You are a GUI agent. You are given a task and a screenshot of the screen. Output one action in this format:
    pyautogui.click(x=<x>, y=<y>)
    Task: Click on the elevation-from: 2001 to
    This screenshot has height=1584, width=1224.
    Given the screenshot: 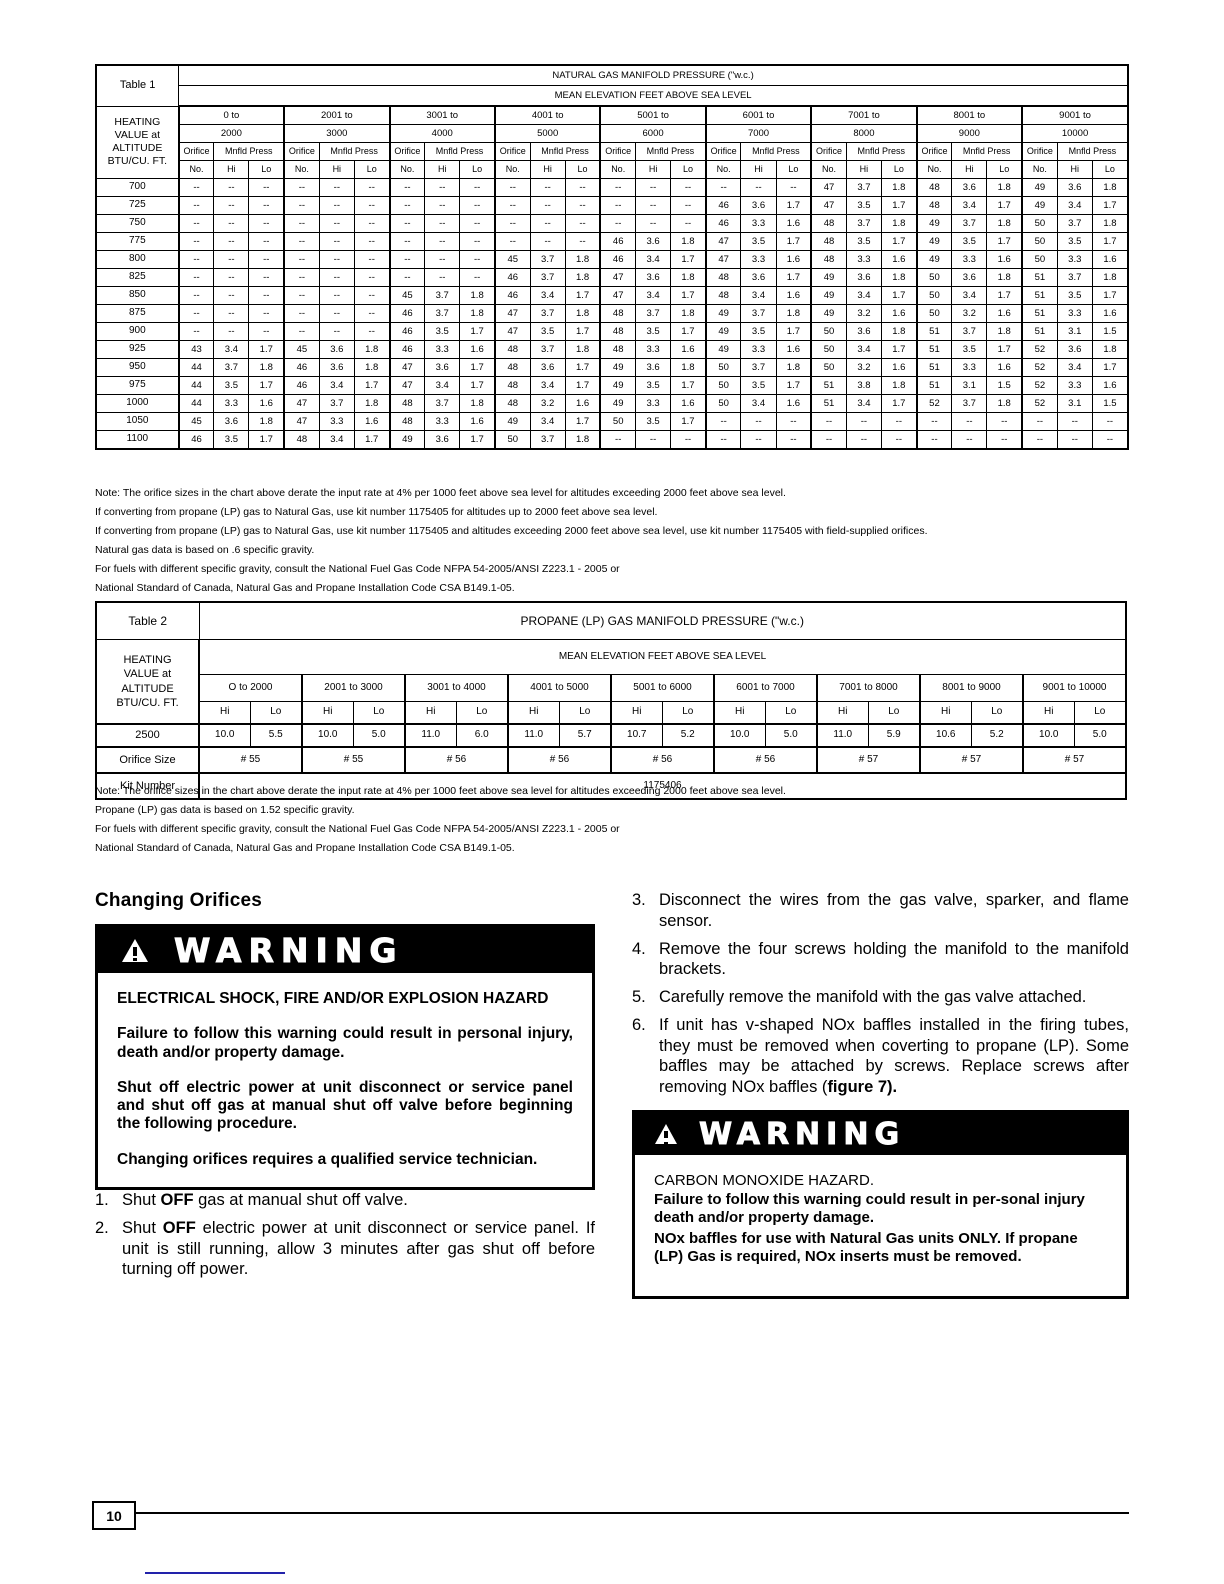 What is the action you would take?
    pyautogui.click(x=337, y=115)
    